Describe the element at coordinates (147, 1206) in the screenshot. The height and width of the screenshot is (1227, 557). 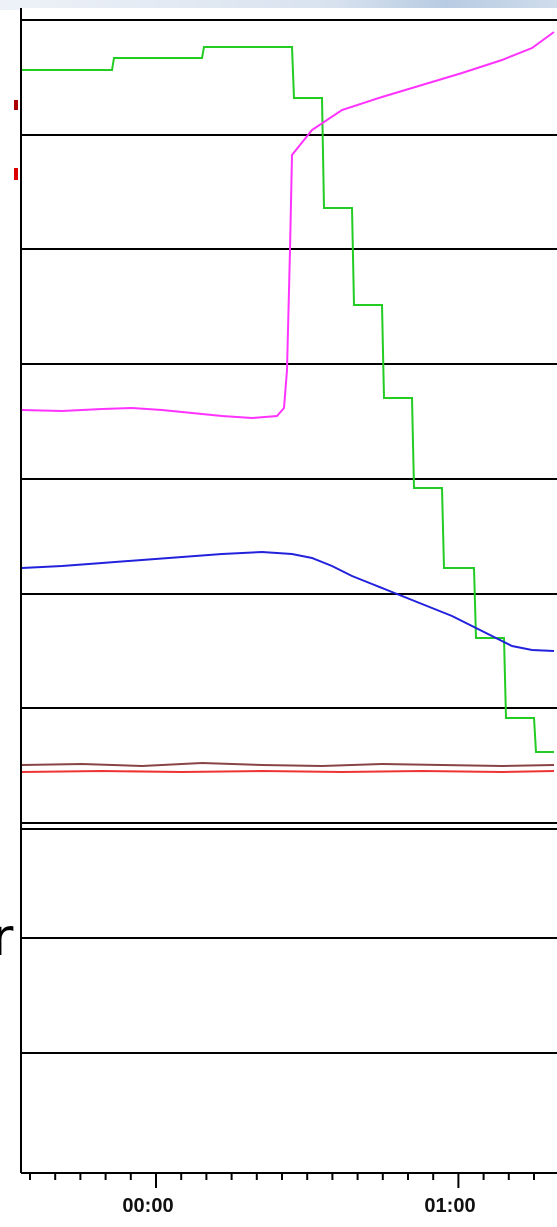
I see `x-tick-label-0000: 00:00` at that location.